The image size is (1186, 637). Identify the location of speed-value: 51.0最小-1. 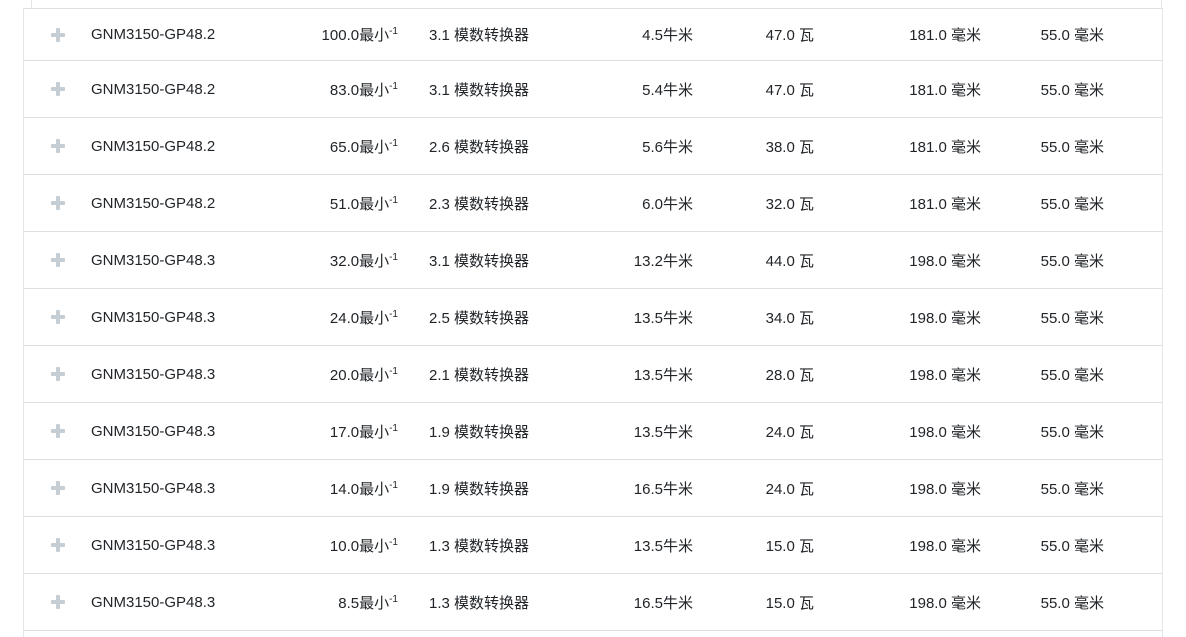
(353, 203).